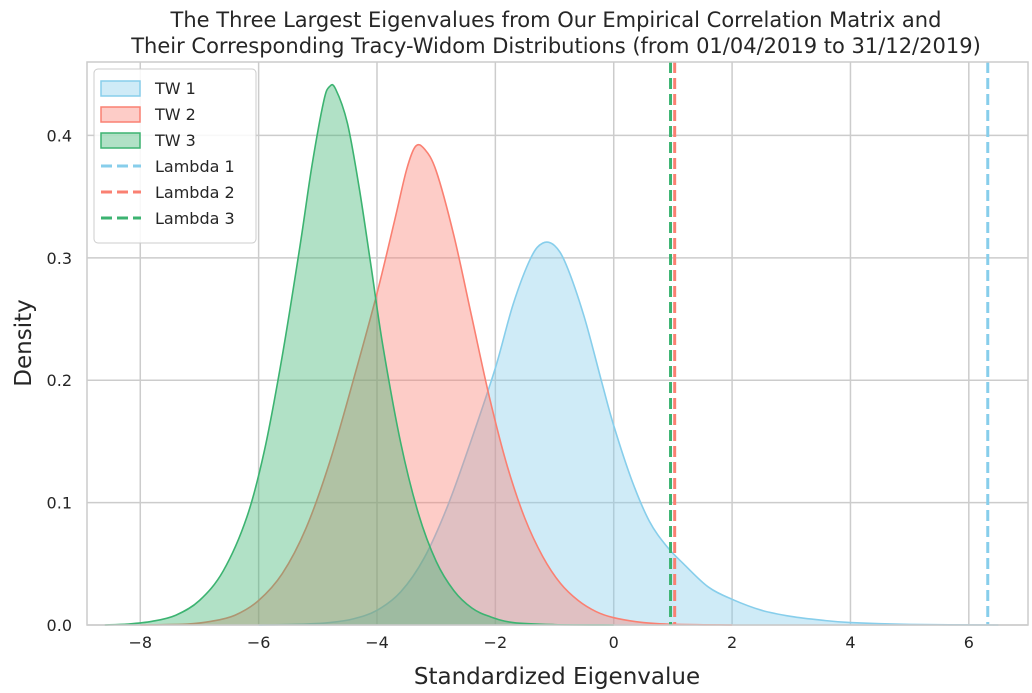  Describe the element at coordinates (59, 258) in the screenshot. I see `y-tick-label: 0.3` at that location.